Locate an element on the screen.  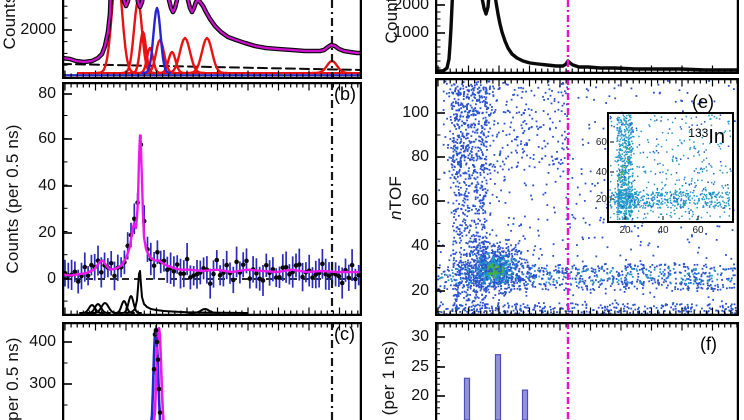
fit-curve is located at coordinates (158, 373).